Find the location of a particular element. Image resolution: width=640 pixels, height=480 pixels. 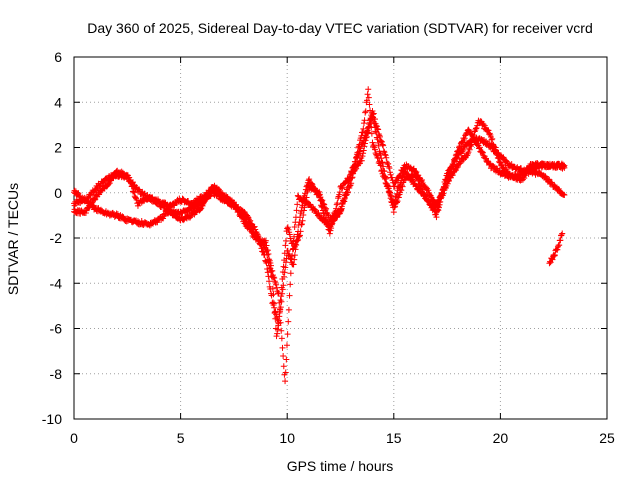

x-tick-label: 15 is located at coordinates (394, 438).